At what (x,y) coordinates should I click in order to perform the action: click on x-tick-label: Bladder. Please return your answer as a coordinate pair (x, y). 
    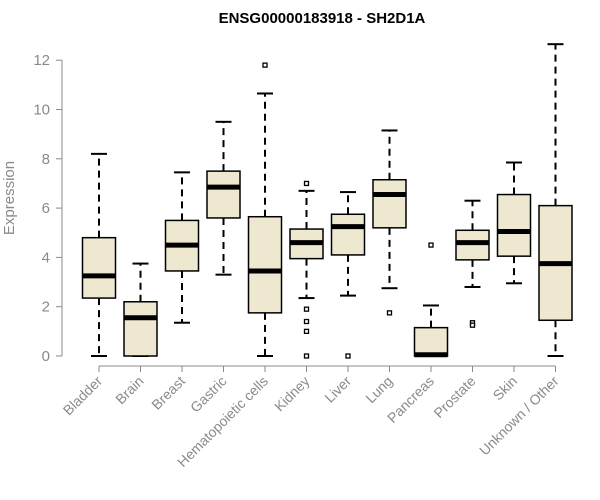
    Looking at the image, I should click on (83, 396).